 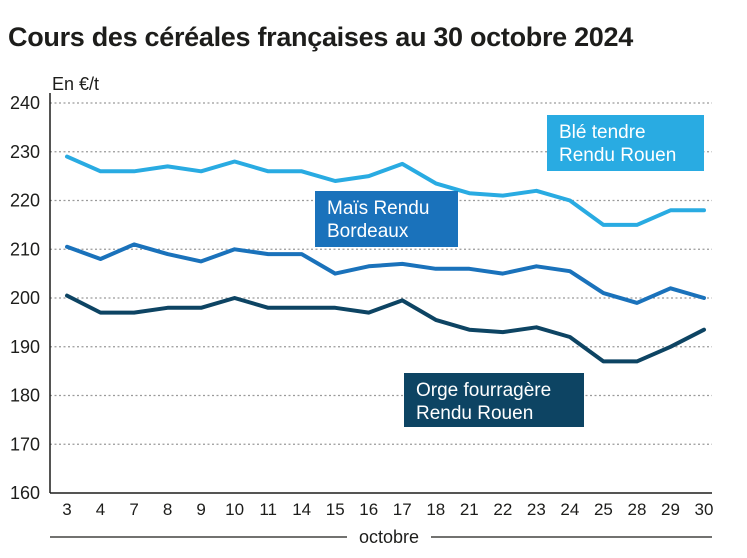 What do you see at coordinates (25, 152) in the screenshot?
I see `y-tick-label: 230` at bounding box center [25, 152].